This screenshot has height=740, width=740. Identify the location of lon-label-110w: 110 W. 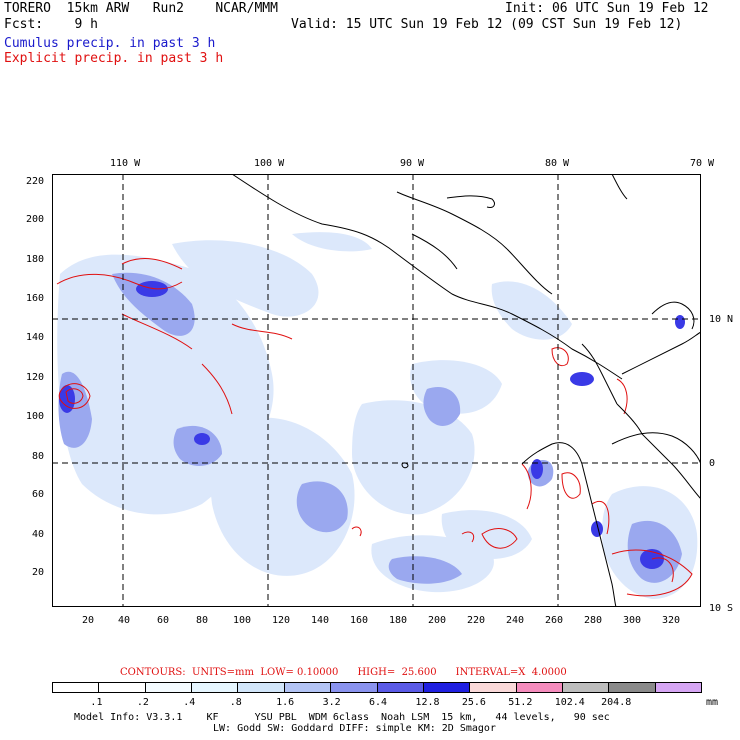
(125, 163).